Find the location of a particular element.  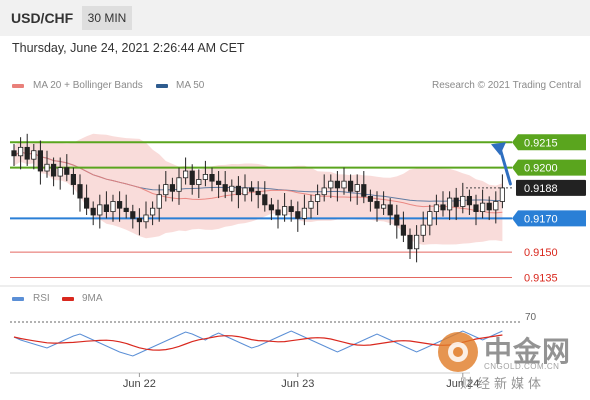

resistance-label-0: 0.9215 is located at coordinates (541, 143).